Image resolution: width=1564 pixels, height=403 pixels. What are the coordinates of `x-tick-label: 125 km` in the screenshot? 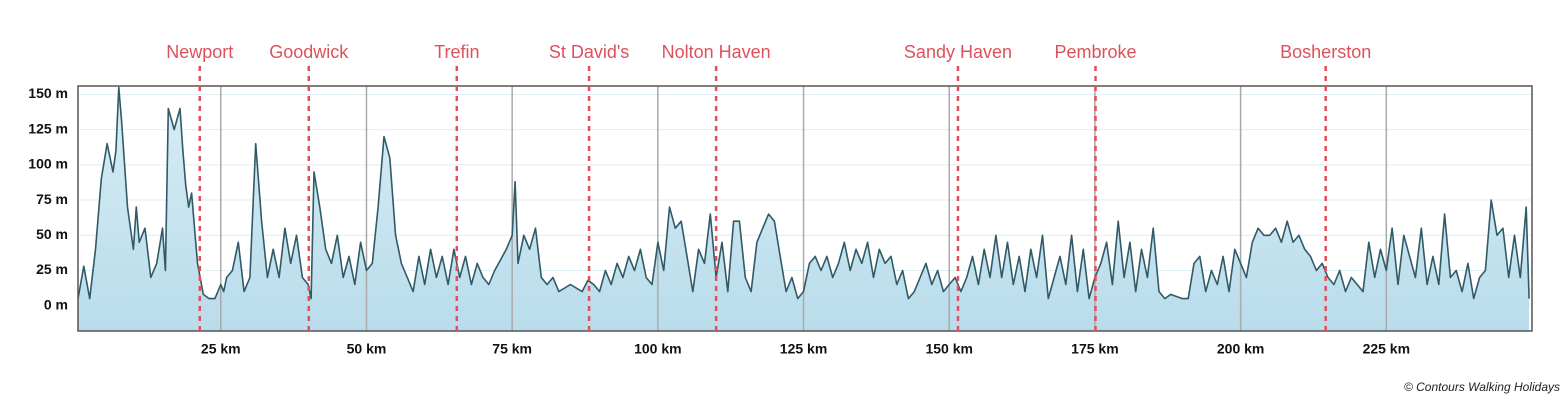 It's located at (803, 349).